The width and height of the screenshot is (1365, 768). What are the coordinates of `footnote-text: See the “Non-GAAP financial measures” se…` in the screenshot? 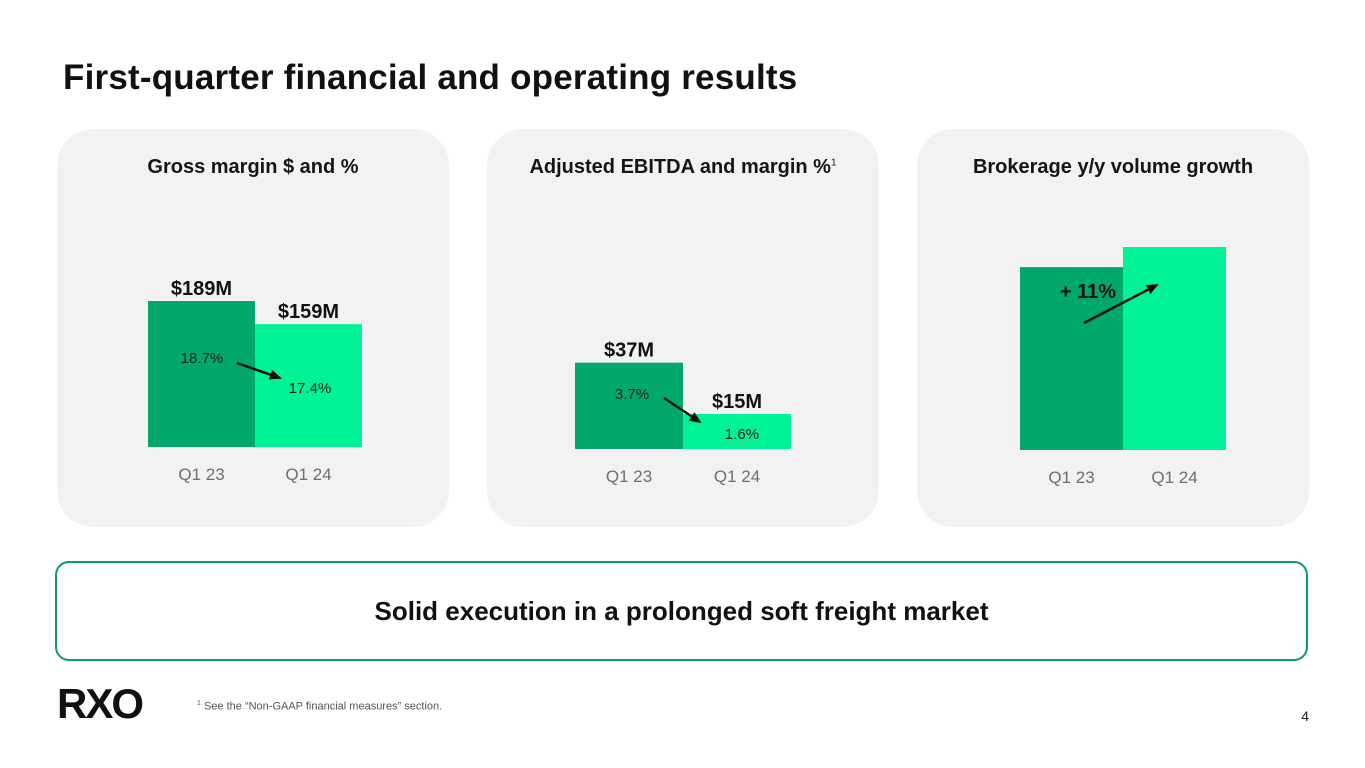 It's located at (323, 706).